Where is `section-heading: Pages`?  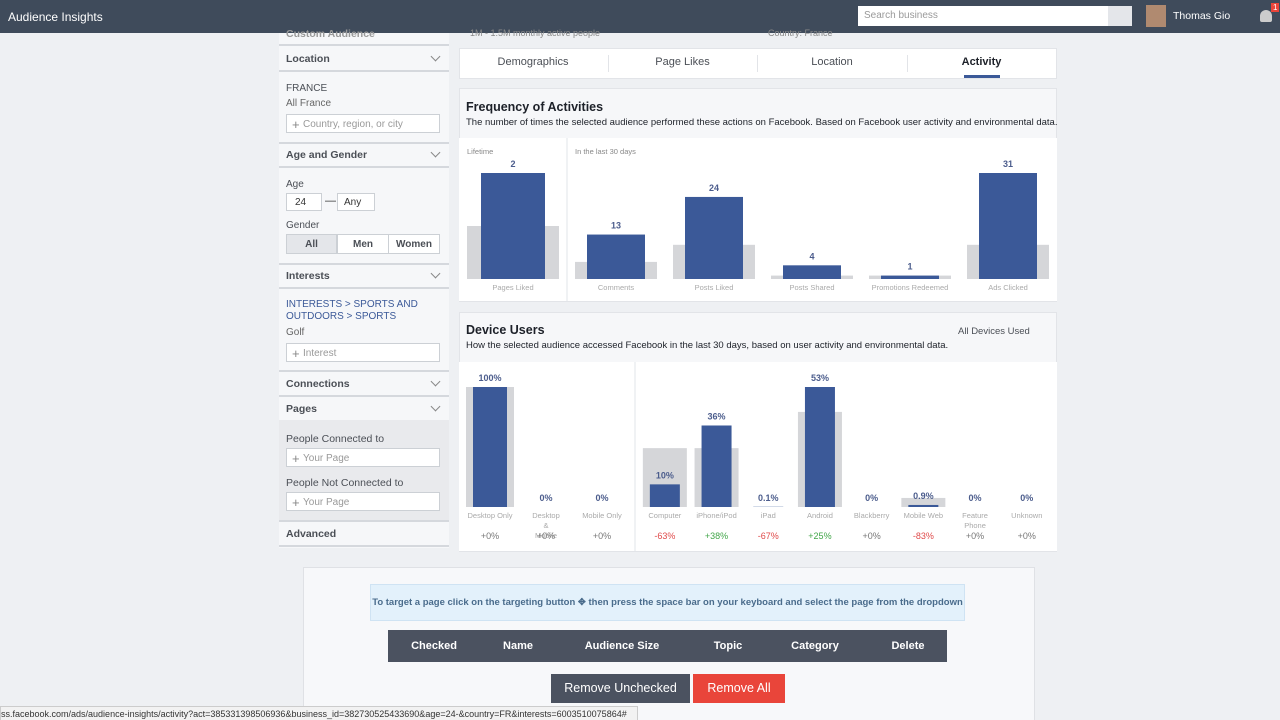
section-heading: Pages is located at coordinates (301, 409).